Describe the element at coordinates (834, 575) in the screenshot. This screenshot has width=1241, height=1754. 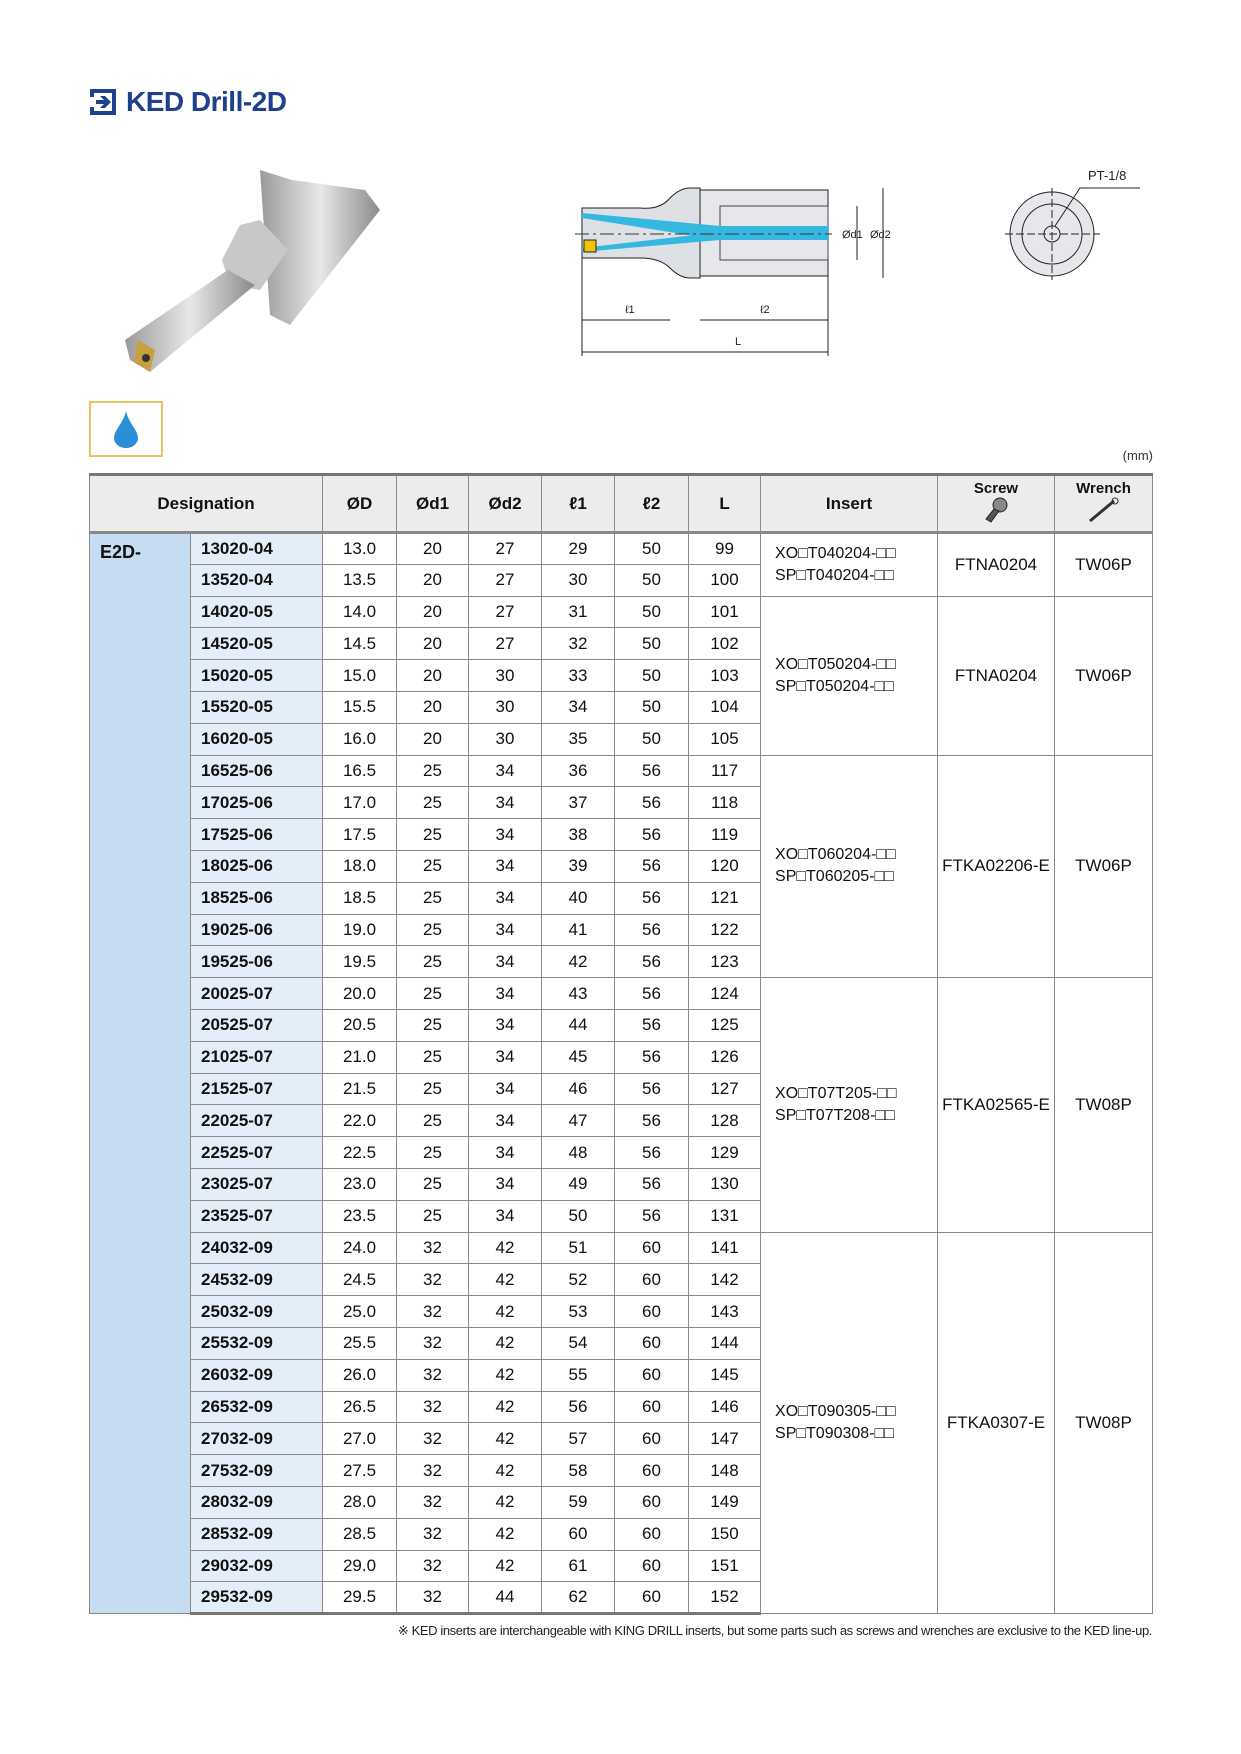
I see `insert-code: SP□T040204-□□` at that location.